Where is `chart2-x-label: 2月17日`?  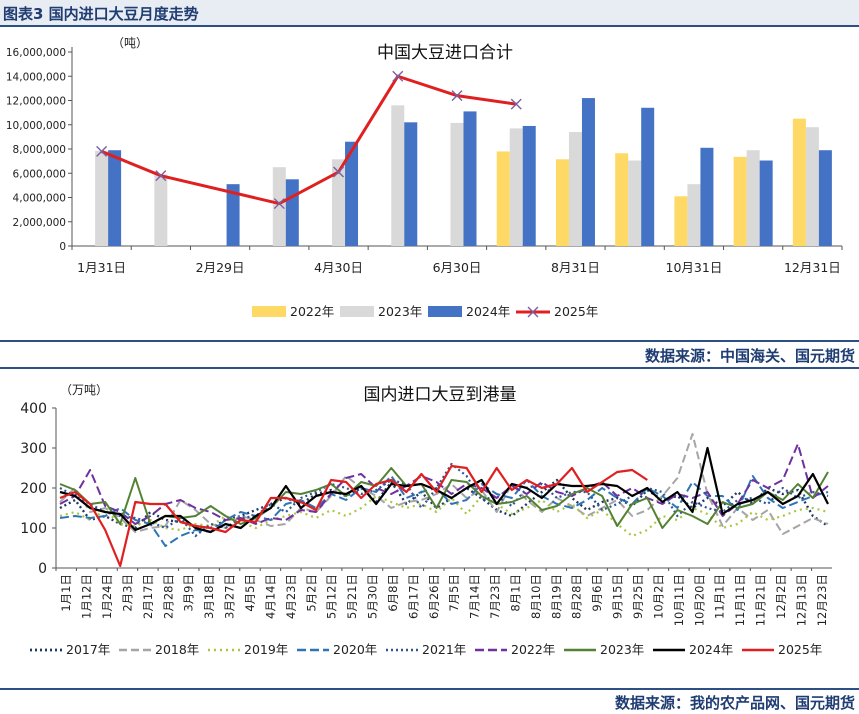
chart2-x-label: 2月17日 is located at coordinates (148, 596).